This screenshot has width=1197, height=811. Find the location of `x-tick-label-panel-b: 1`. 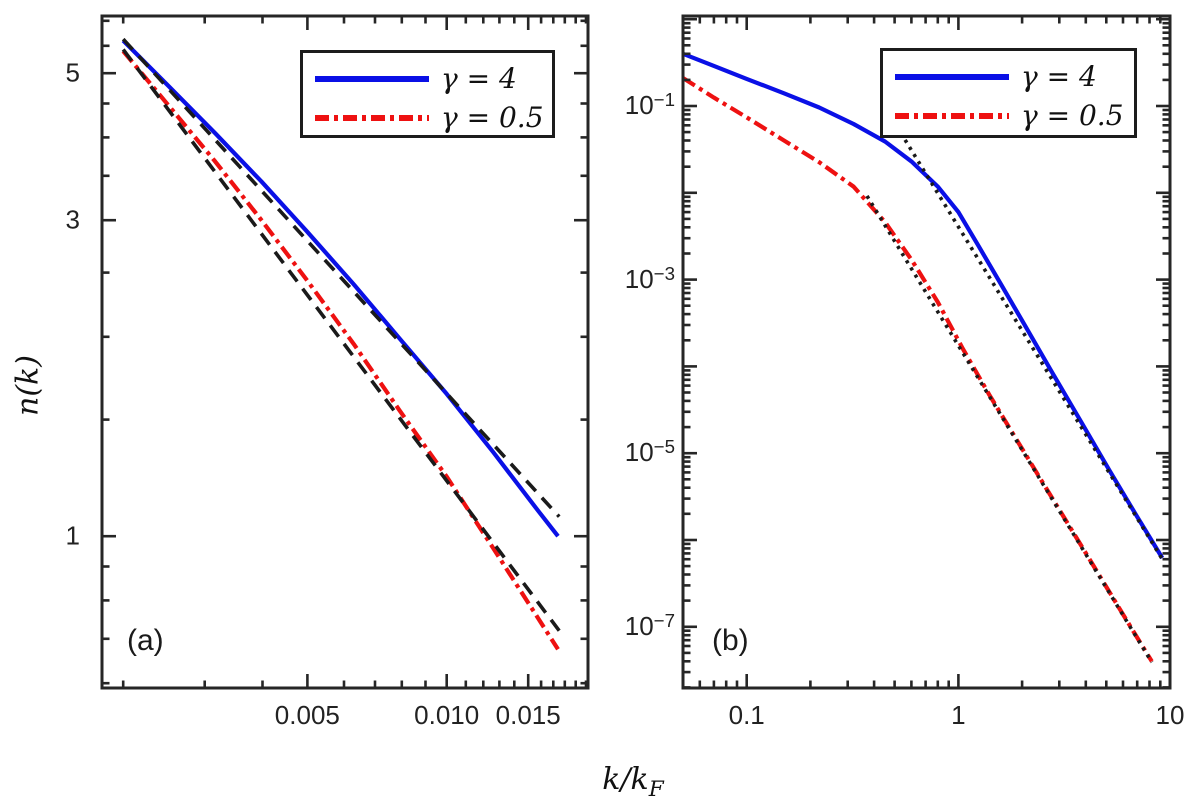

x-tick-label-panel-b: 1 is located at coordinates (958, 715).